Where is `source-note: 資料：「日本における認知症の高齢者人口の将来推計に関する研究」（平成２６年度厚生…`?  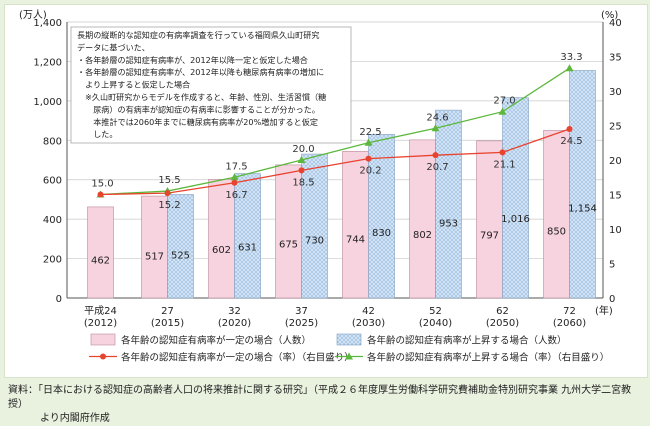 source-note: 資料：「日本における認知症の高齢者人口の将来推計に関する研究」（平成２６年度厚生… is located at coordinates (326, 405).